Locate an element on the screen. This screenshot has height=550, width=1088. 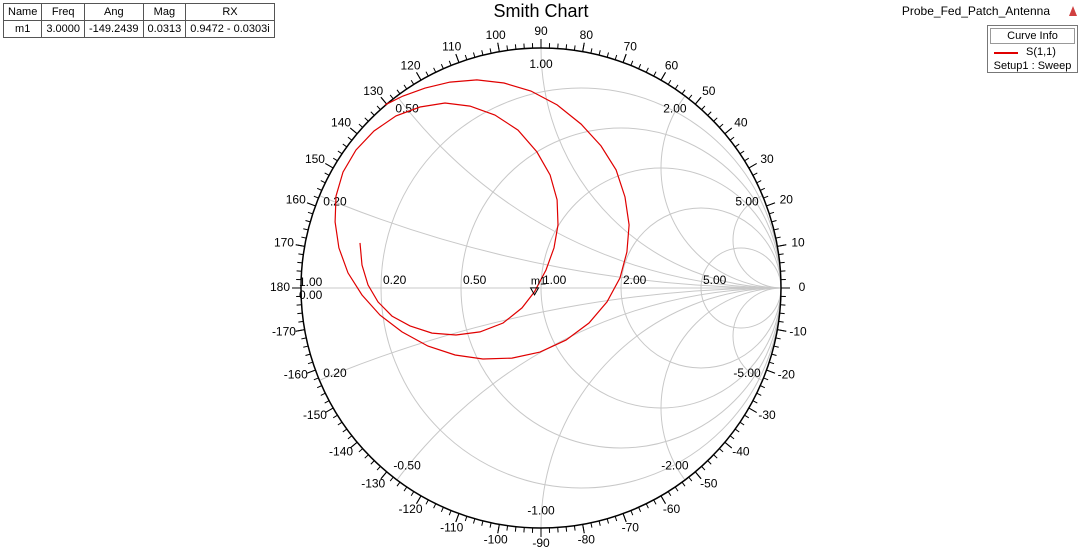
resistance-label: 0.20 is located at coordinates (395, 280).